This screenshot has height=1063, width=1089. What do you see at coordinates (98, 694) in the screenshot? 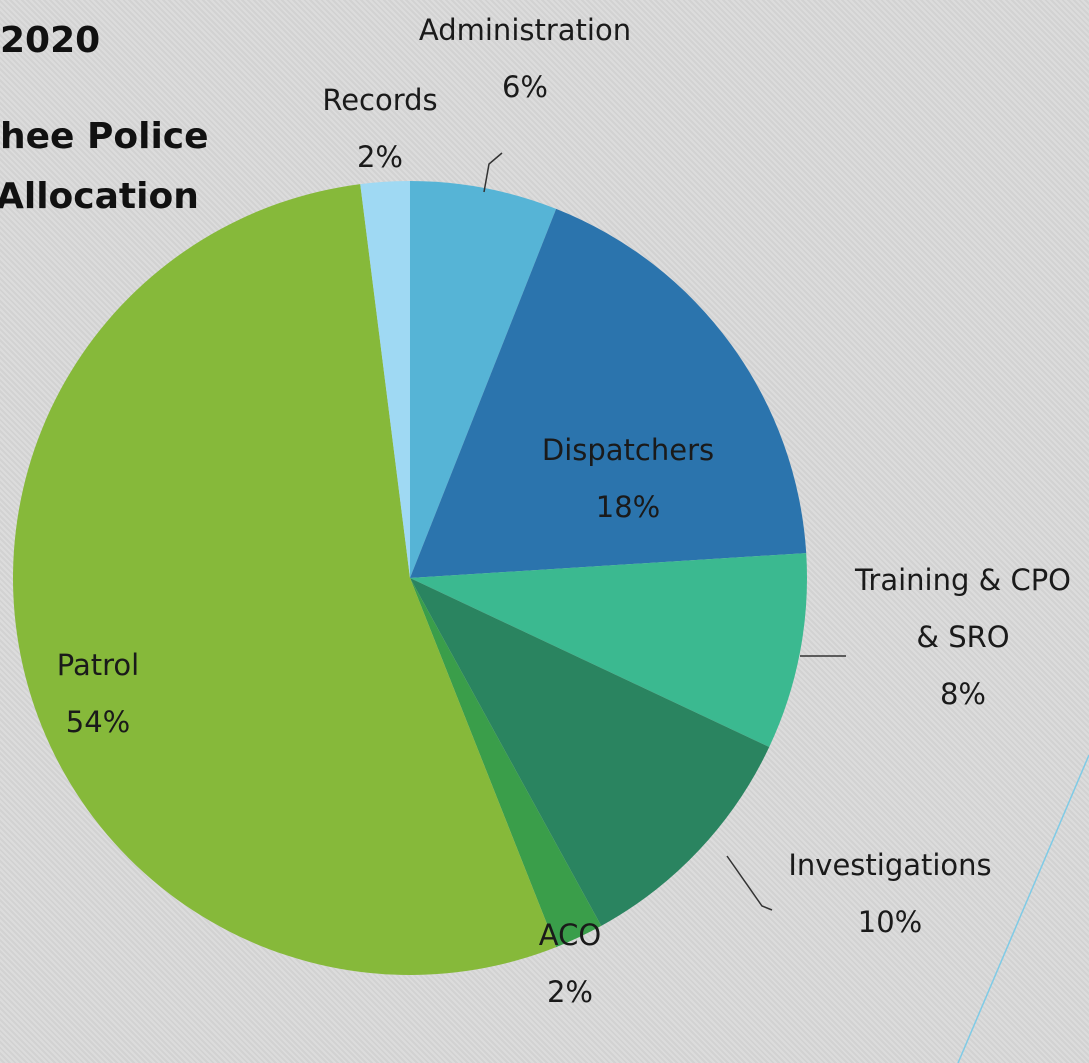
I see `slice-label: Patrol 54%` at bounding box center [98, 694].